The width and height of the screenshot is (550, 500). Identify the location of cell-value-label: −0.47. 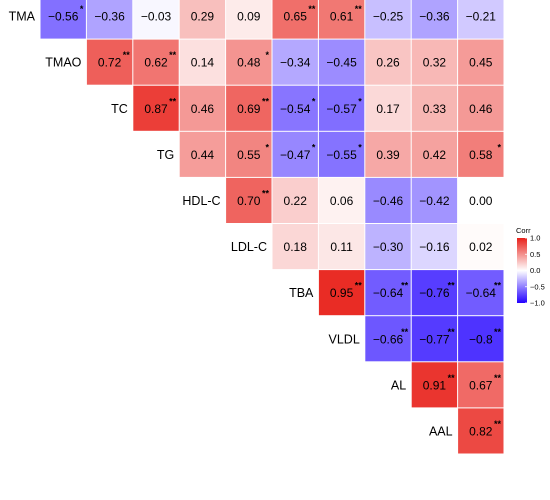
(295, 155).